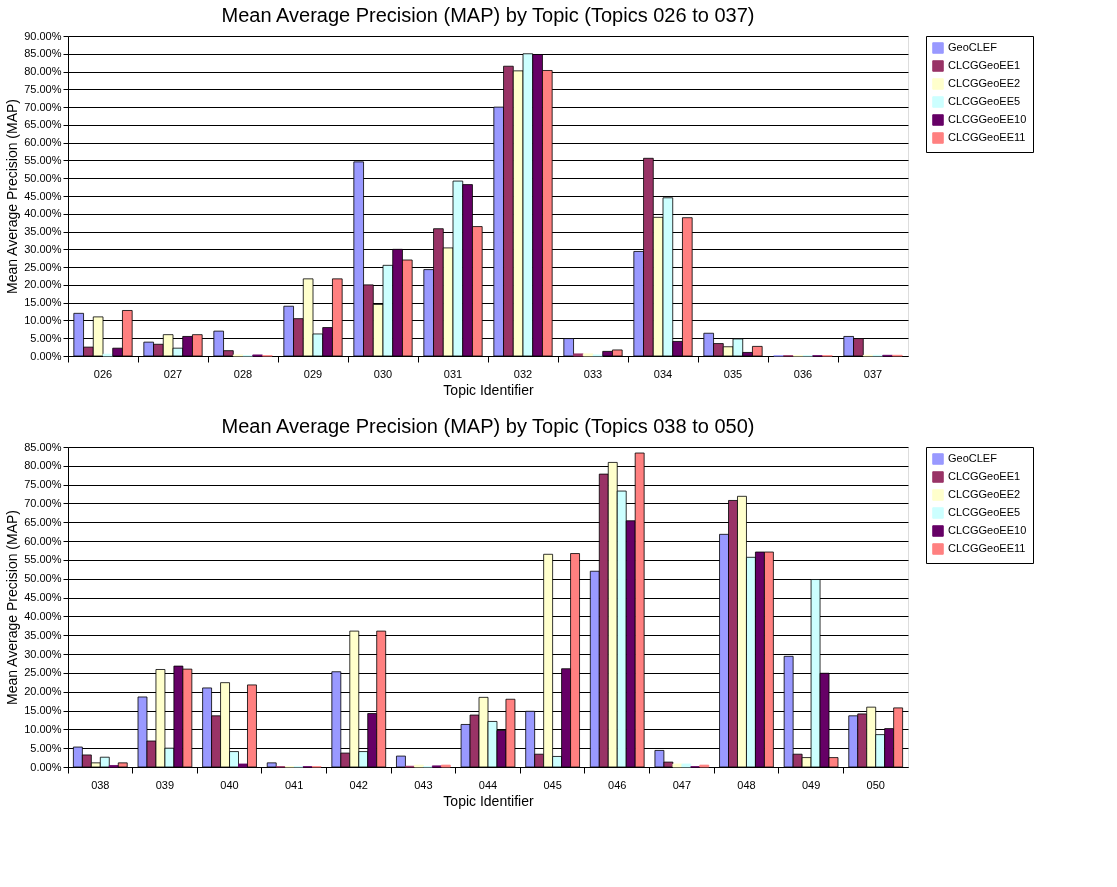 The height and width of the screenshot is (887, 1117). What do you see at coordinates (552, 784) in the screenshot?
I see `x-tick-label: 045` at bounding box center [552, 784].